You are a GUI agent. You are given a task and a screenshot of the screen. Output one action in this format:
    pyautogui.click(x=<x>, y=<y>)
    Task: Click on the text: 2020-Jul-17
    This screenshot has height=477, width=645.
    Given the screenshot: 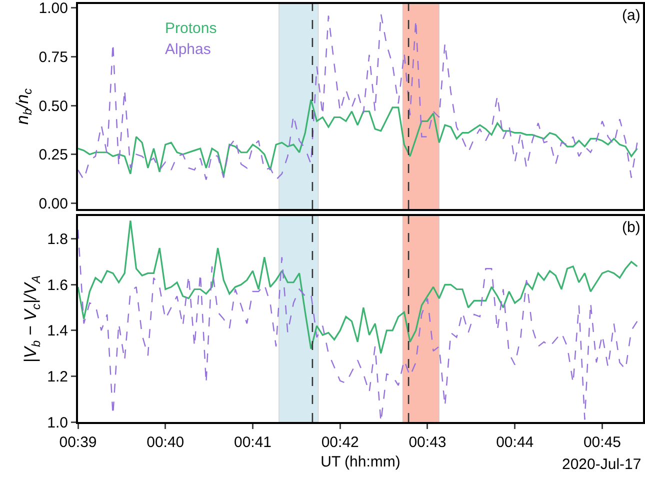 What is the action you would take?
    pyautogui.click(x=602, y=464)
    